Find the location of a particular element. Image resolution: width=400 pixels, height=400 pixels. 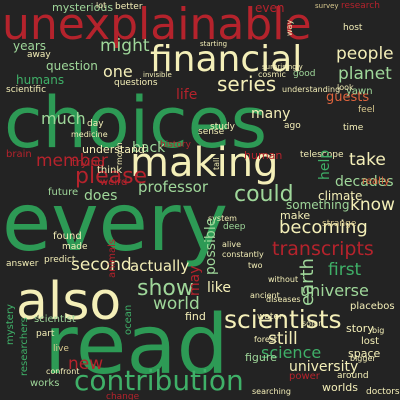

word: survey is located at coordinates (327, 6).